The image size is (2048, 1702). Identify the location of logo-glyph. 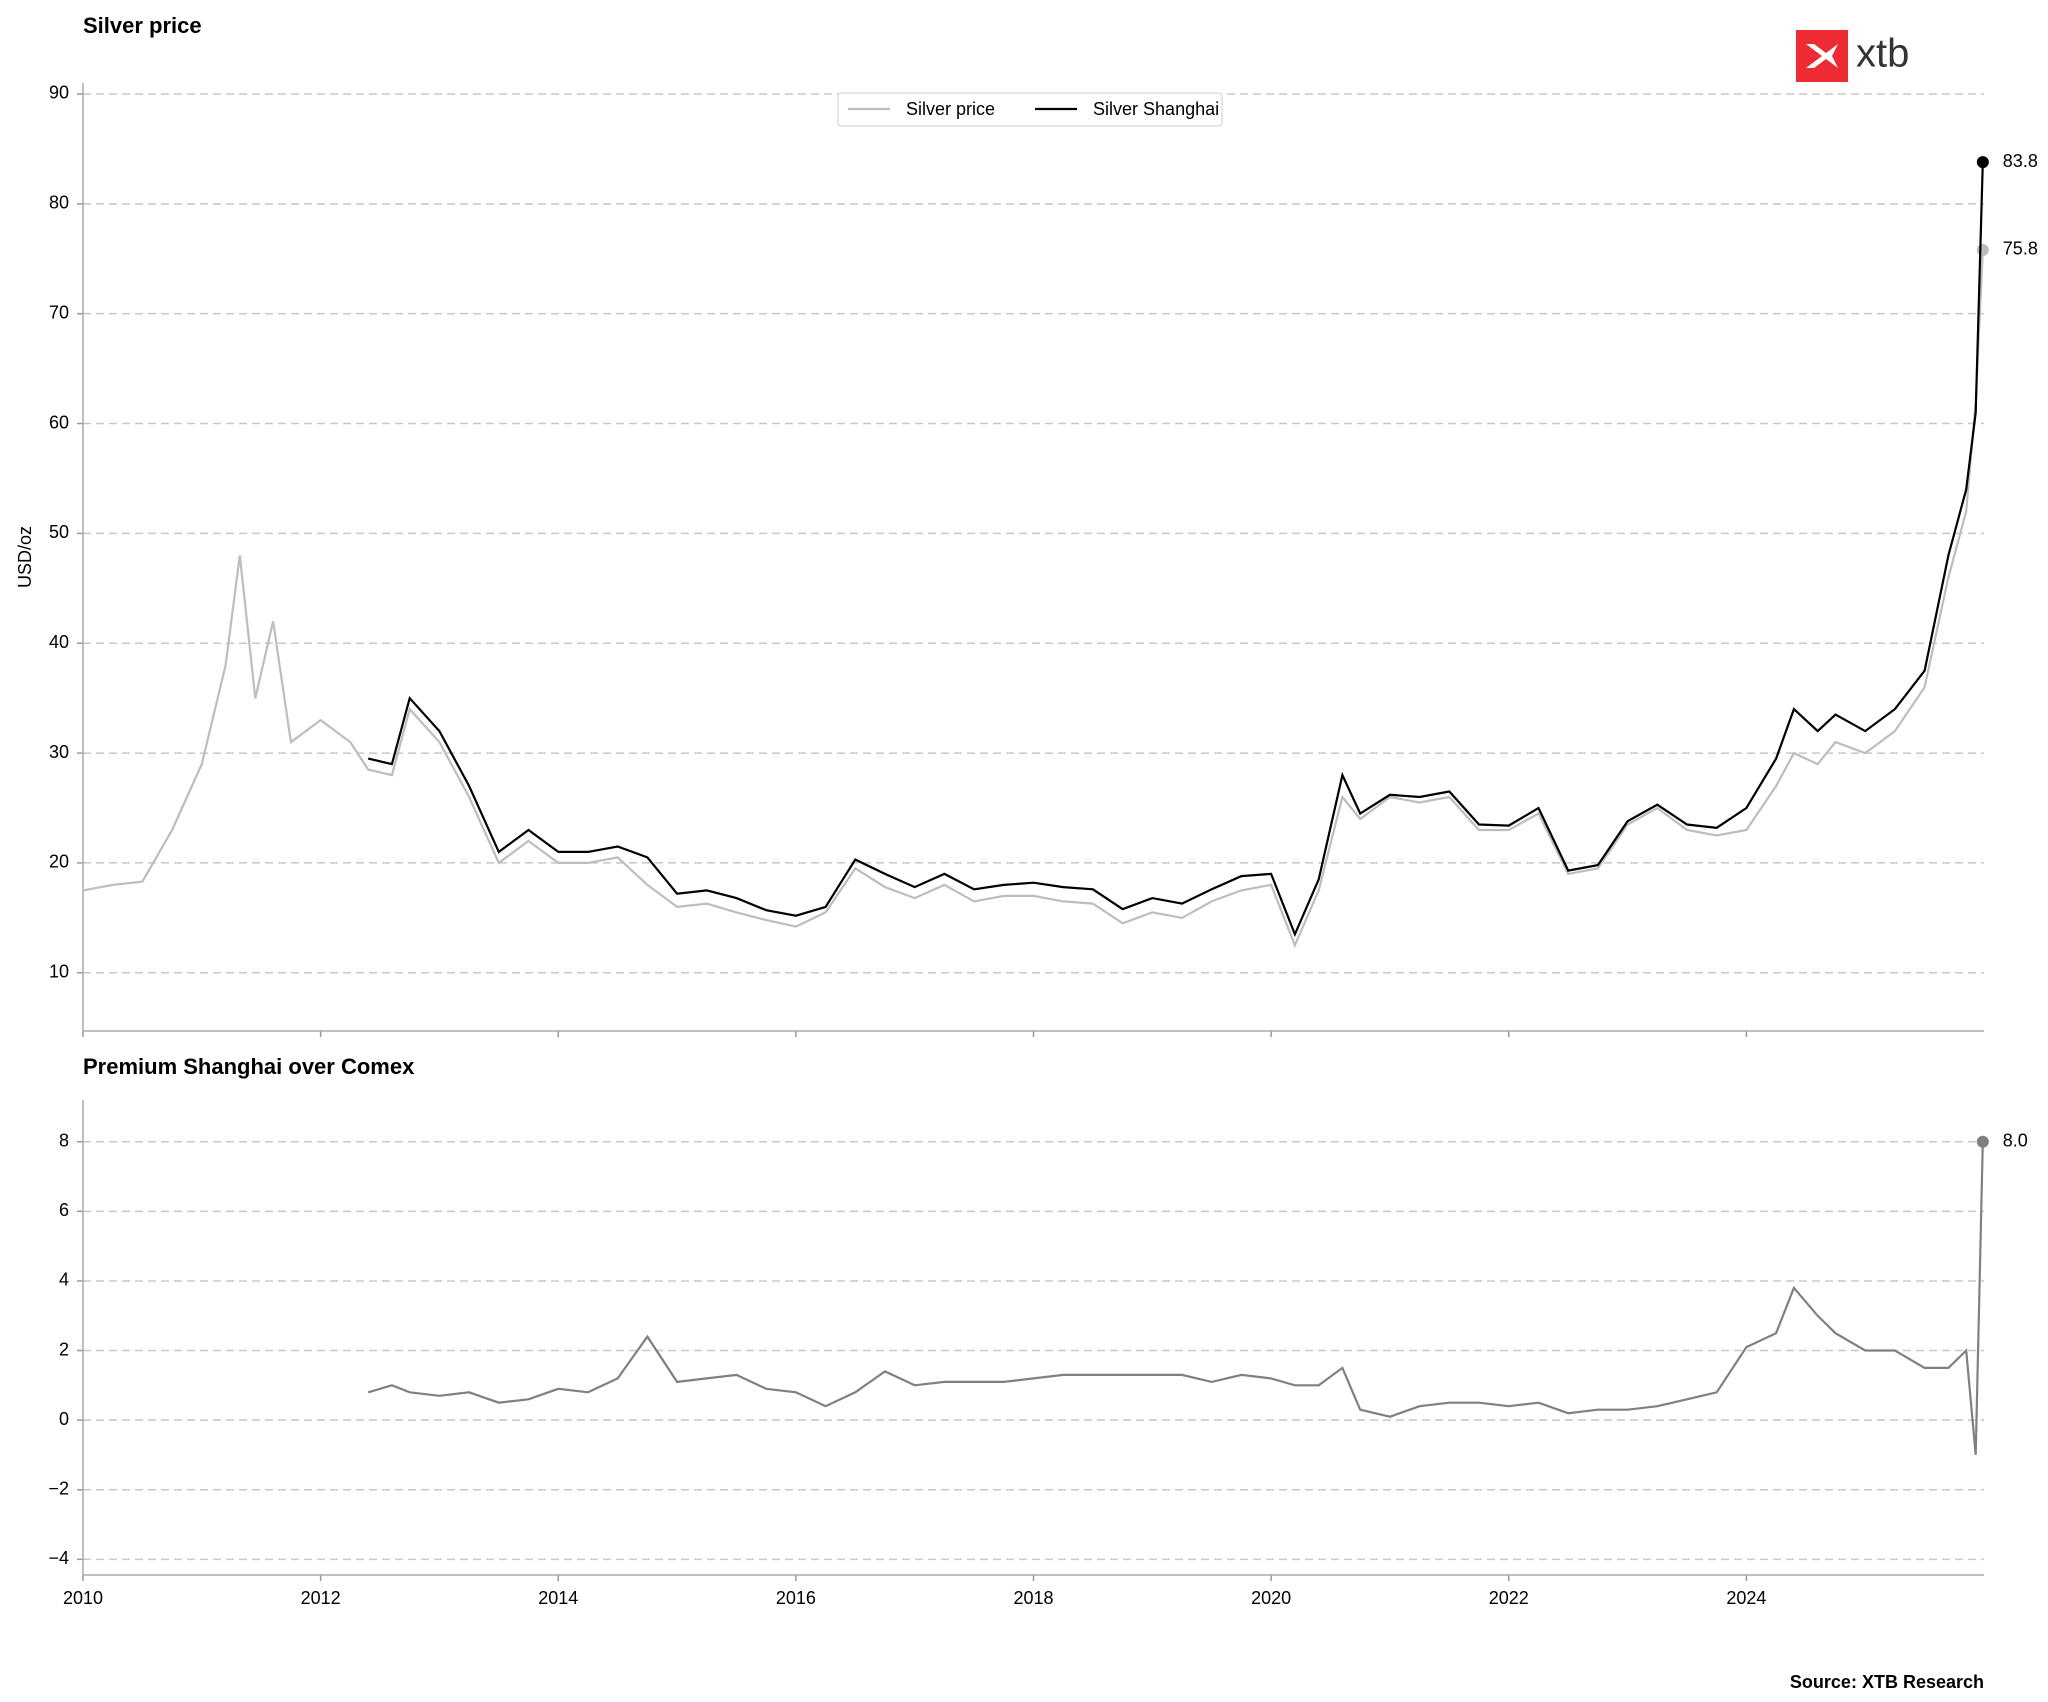
(1822, 56).